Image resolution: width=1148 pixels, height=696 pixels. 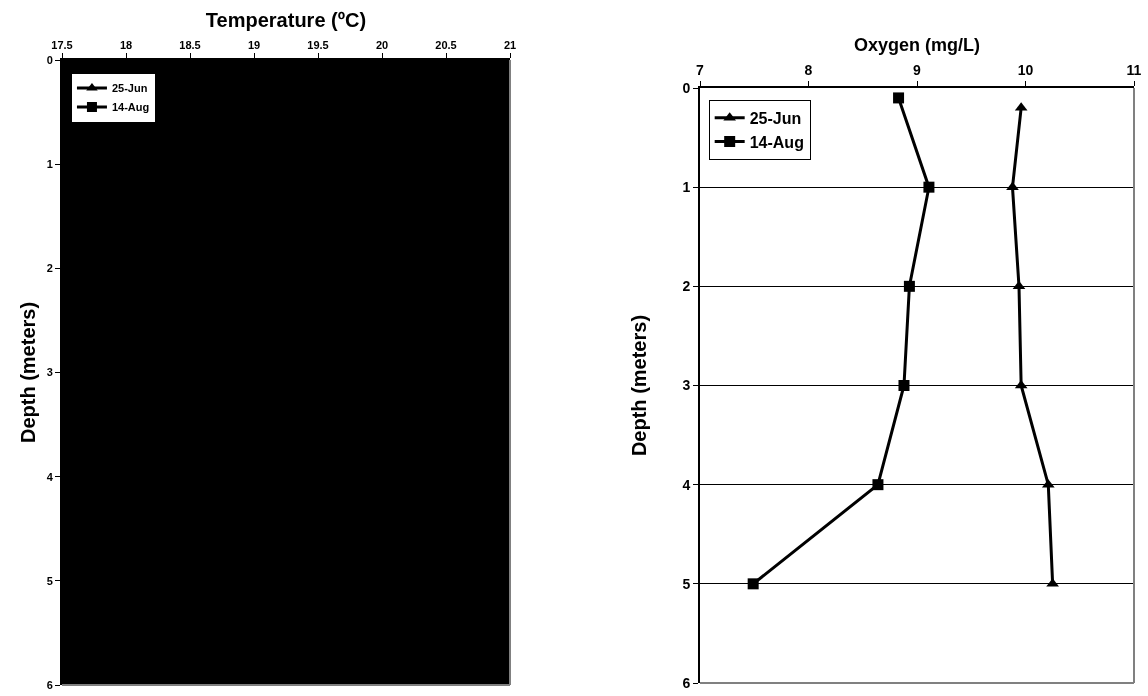 I want to click on x-tick-label: 19.5, so click(x=318, y=44).